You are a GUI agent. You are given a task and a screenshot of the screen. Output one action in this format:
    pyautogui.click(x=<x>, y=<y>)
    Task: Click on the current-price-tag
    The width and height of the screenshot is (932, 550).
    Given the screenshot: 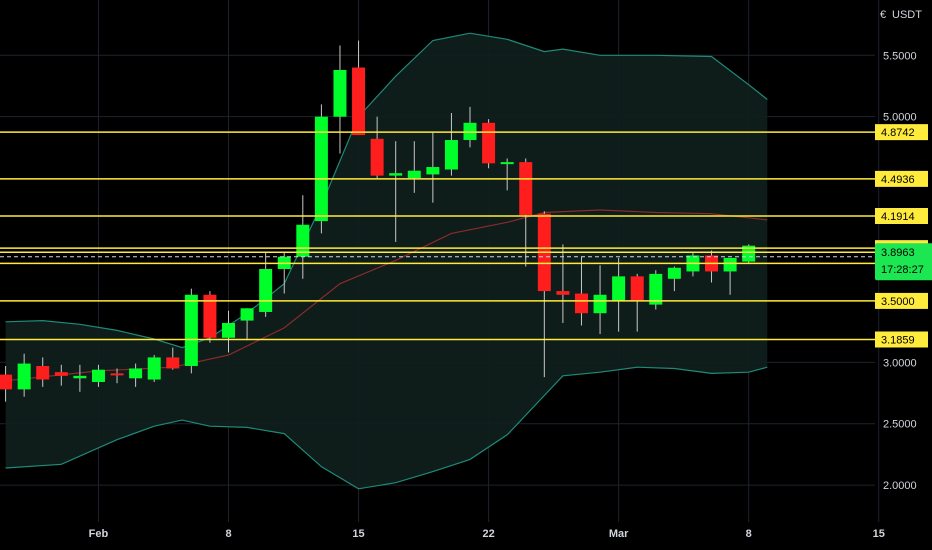 What is the action you would take?
    pyautogui.click(x=903, y=262)
    